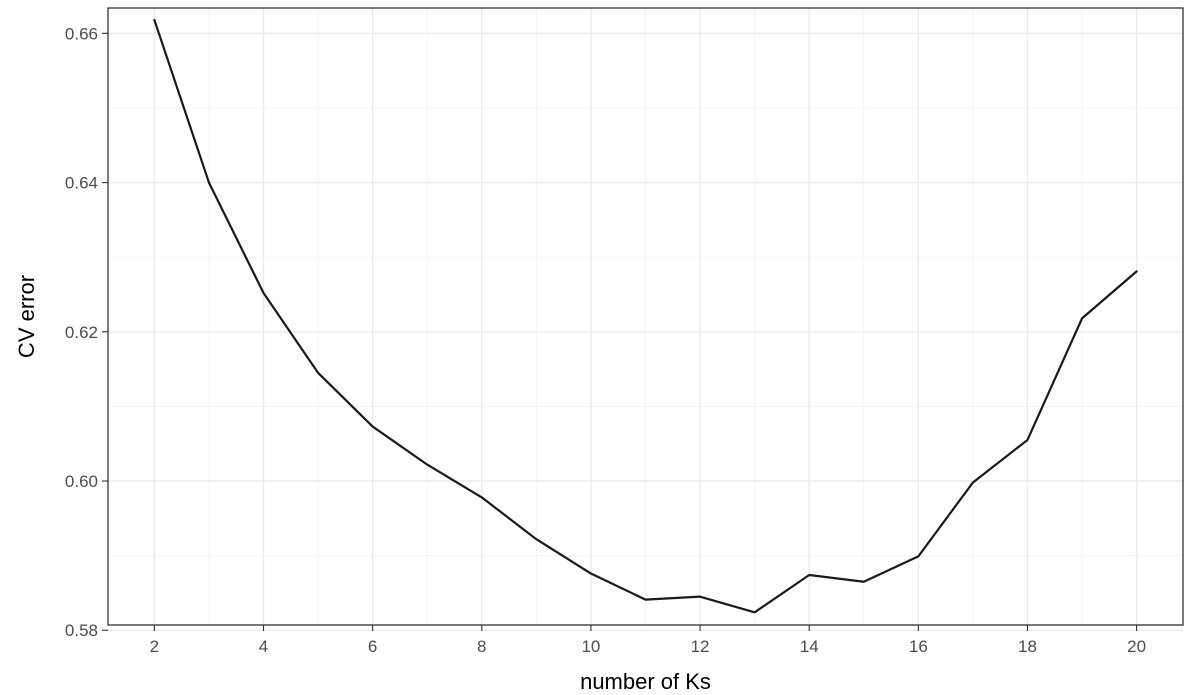  I want to click on x-tick-label: 4, so click(263, 646).